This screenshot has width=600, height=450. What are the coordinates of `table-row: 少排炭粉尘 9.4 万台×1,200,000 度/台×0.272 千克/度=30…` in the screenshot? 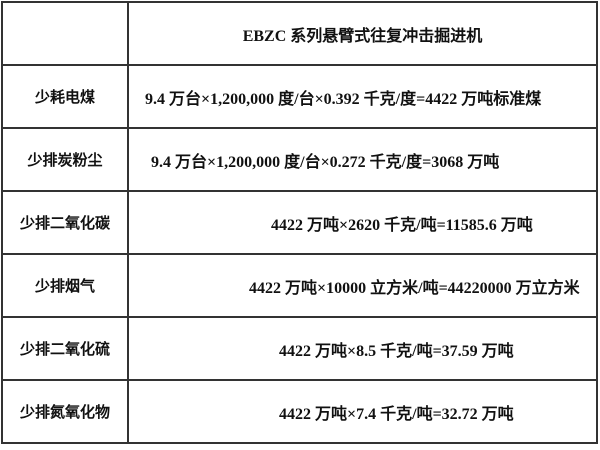 It's located at (299, 159).